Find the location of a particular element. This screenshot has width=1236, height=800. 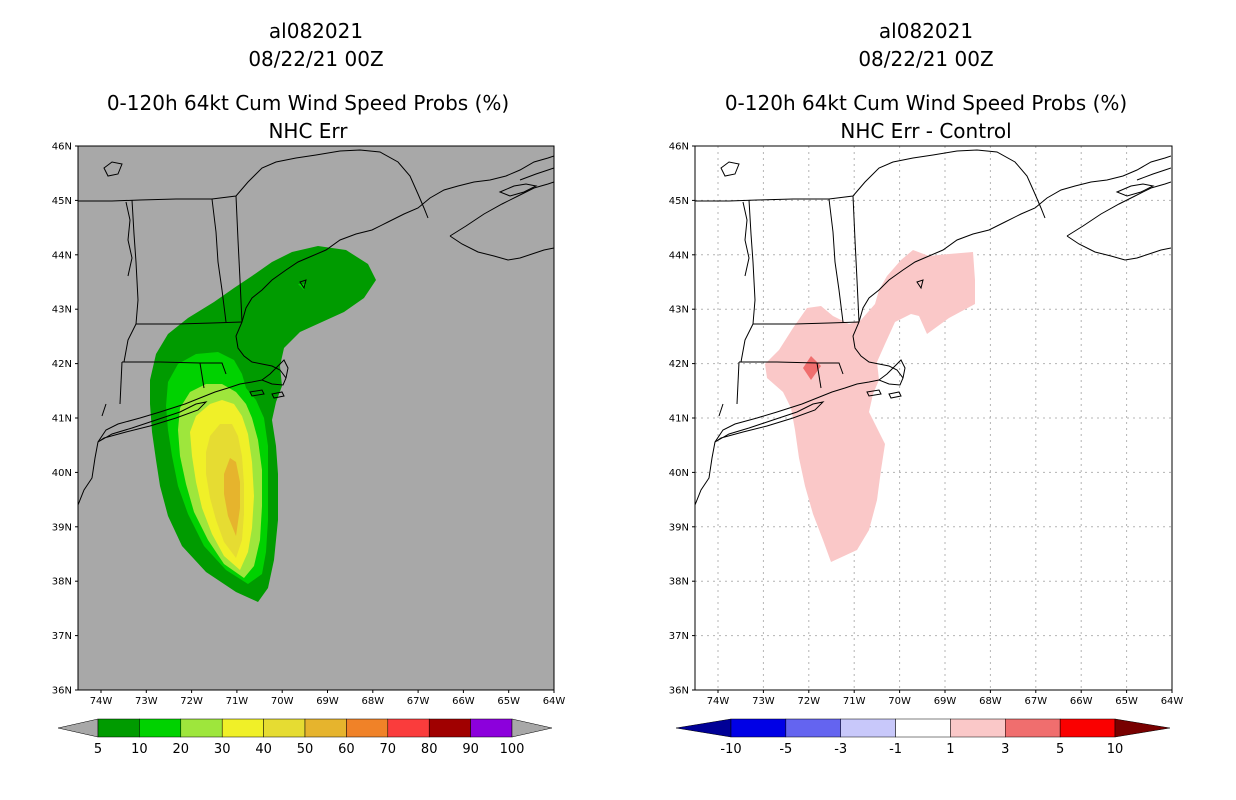

colorbar-label: 1 is located at coordinates (950, 749).